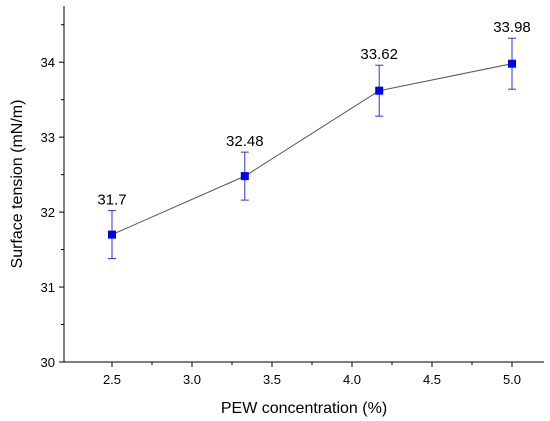  What do you see at coordinates (112, 379) in the screenshot?
I see `x-tick-label: 2.5` at bounding box center [112, 379].